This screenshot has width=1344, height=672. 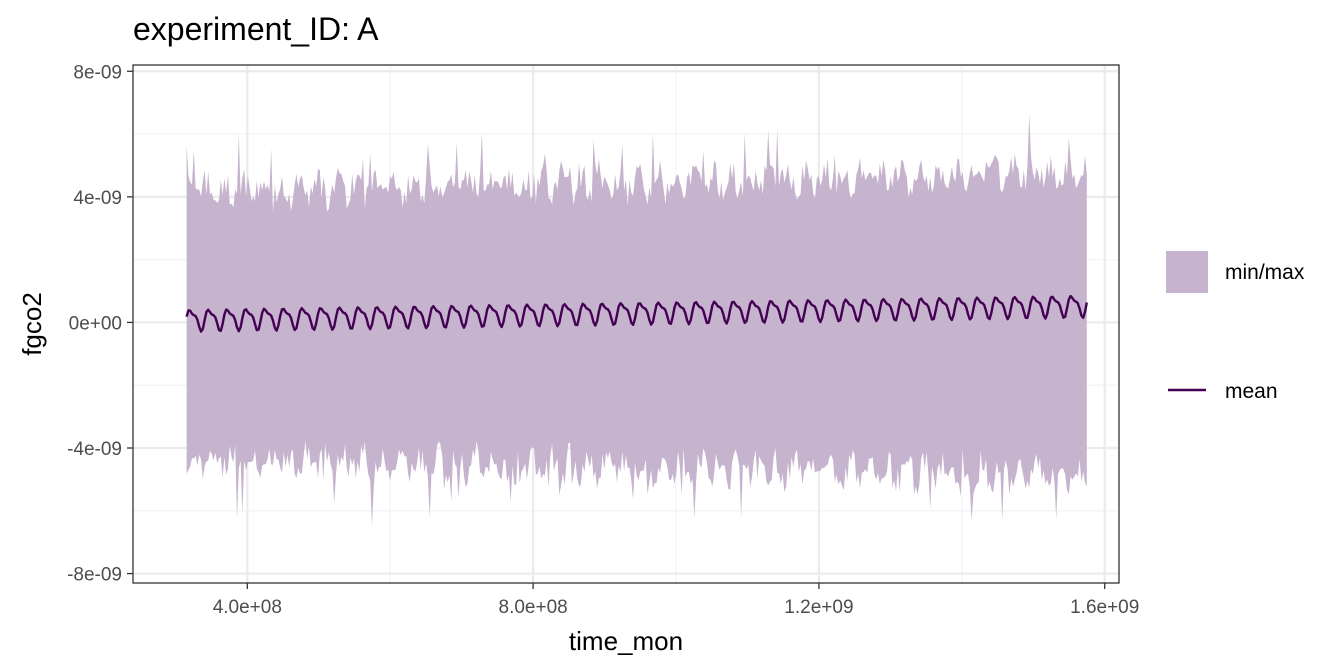 What do you see at coordinates (636, 313) in the screenshot?
I see `series-mean-line` at bounding box center [636, 313].